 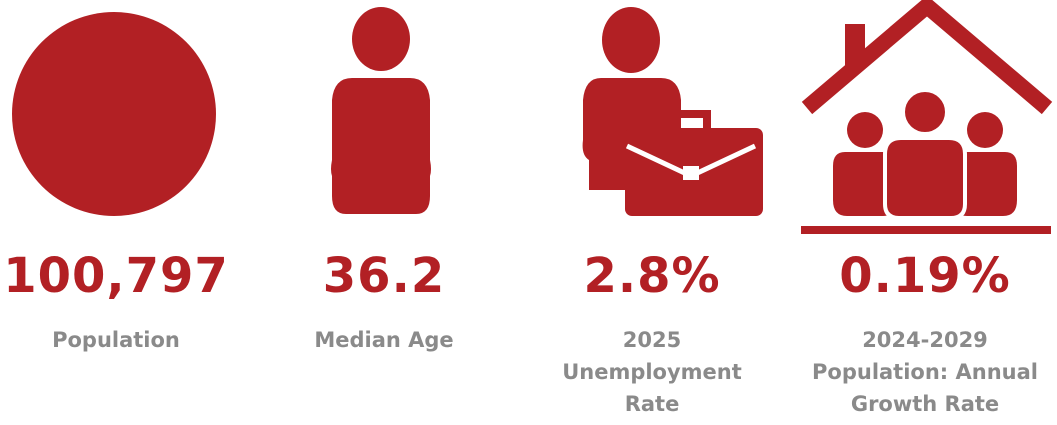 I want to click on median-age-label: Median Age, so click(x=384, y=340).